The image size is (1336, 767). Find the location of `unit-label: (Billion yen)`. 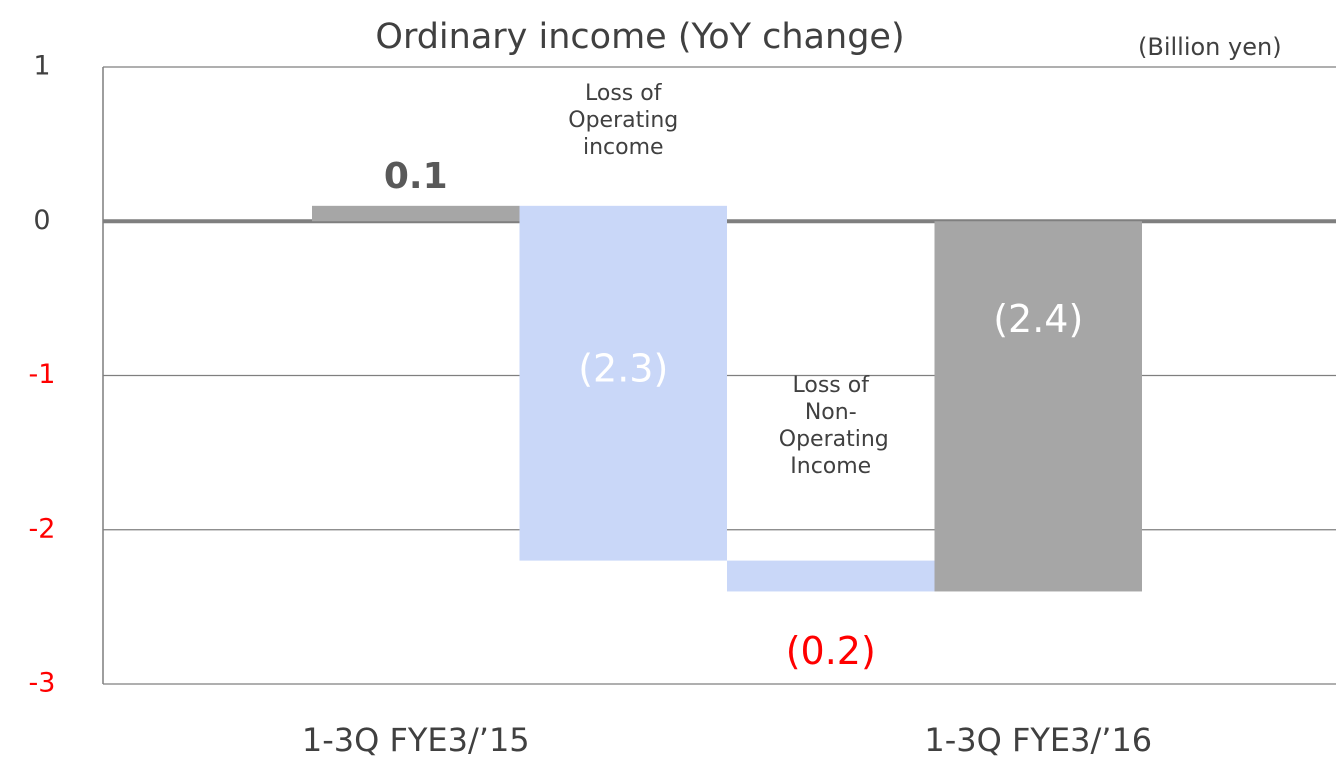

unit-label: (Billion yen) is located at coordinates (1210, 47).